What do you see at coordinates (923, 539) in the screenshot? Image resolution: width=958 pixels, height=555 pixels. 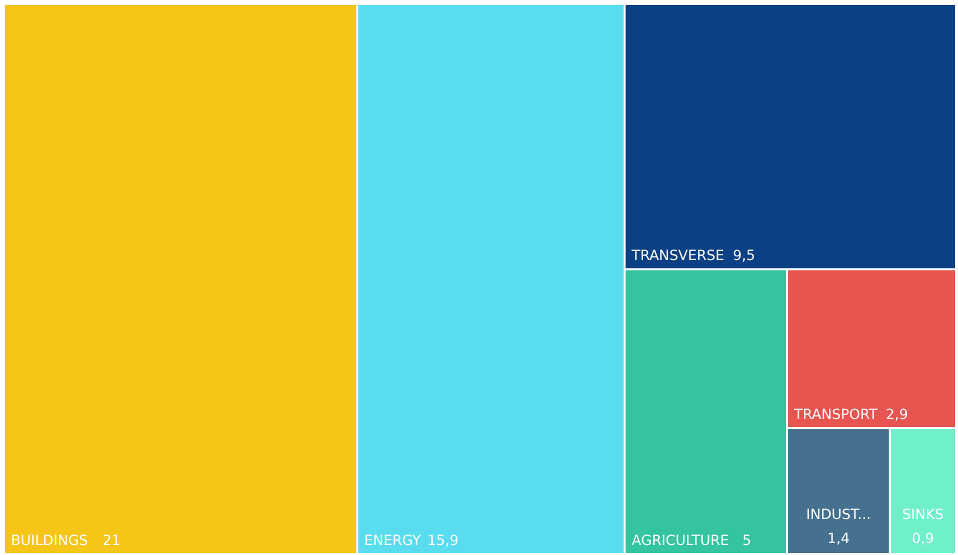 I see `data-label: 0,9` at bounding box center [923, 539].